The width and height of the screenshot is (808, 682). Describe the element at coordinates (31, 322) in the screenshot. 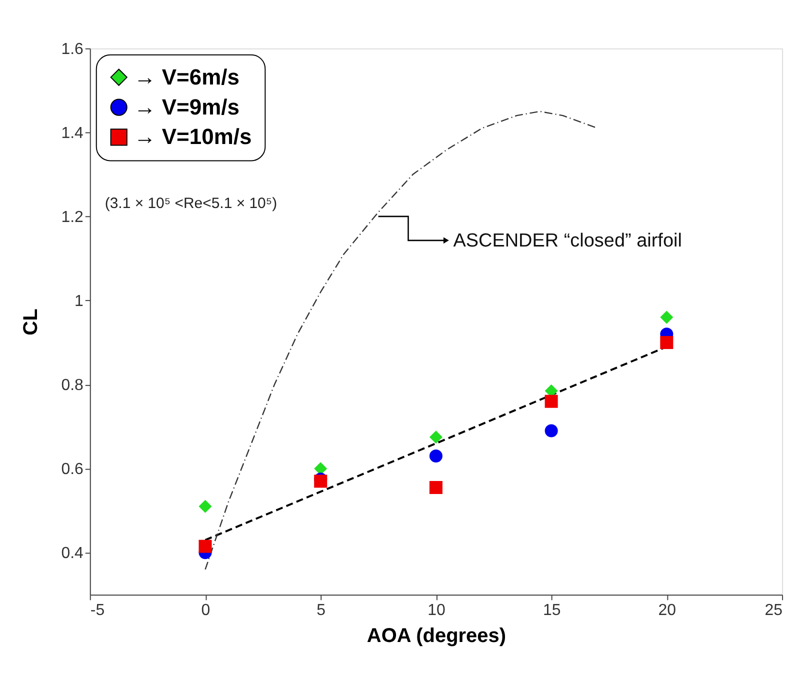

I see `y-axis-title: CL` at that location.